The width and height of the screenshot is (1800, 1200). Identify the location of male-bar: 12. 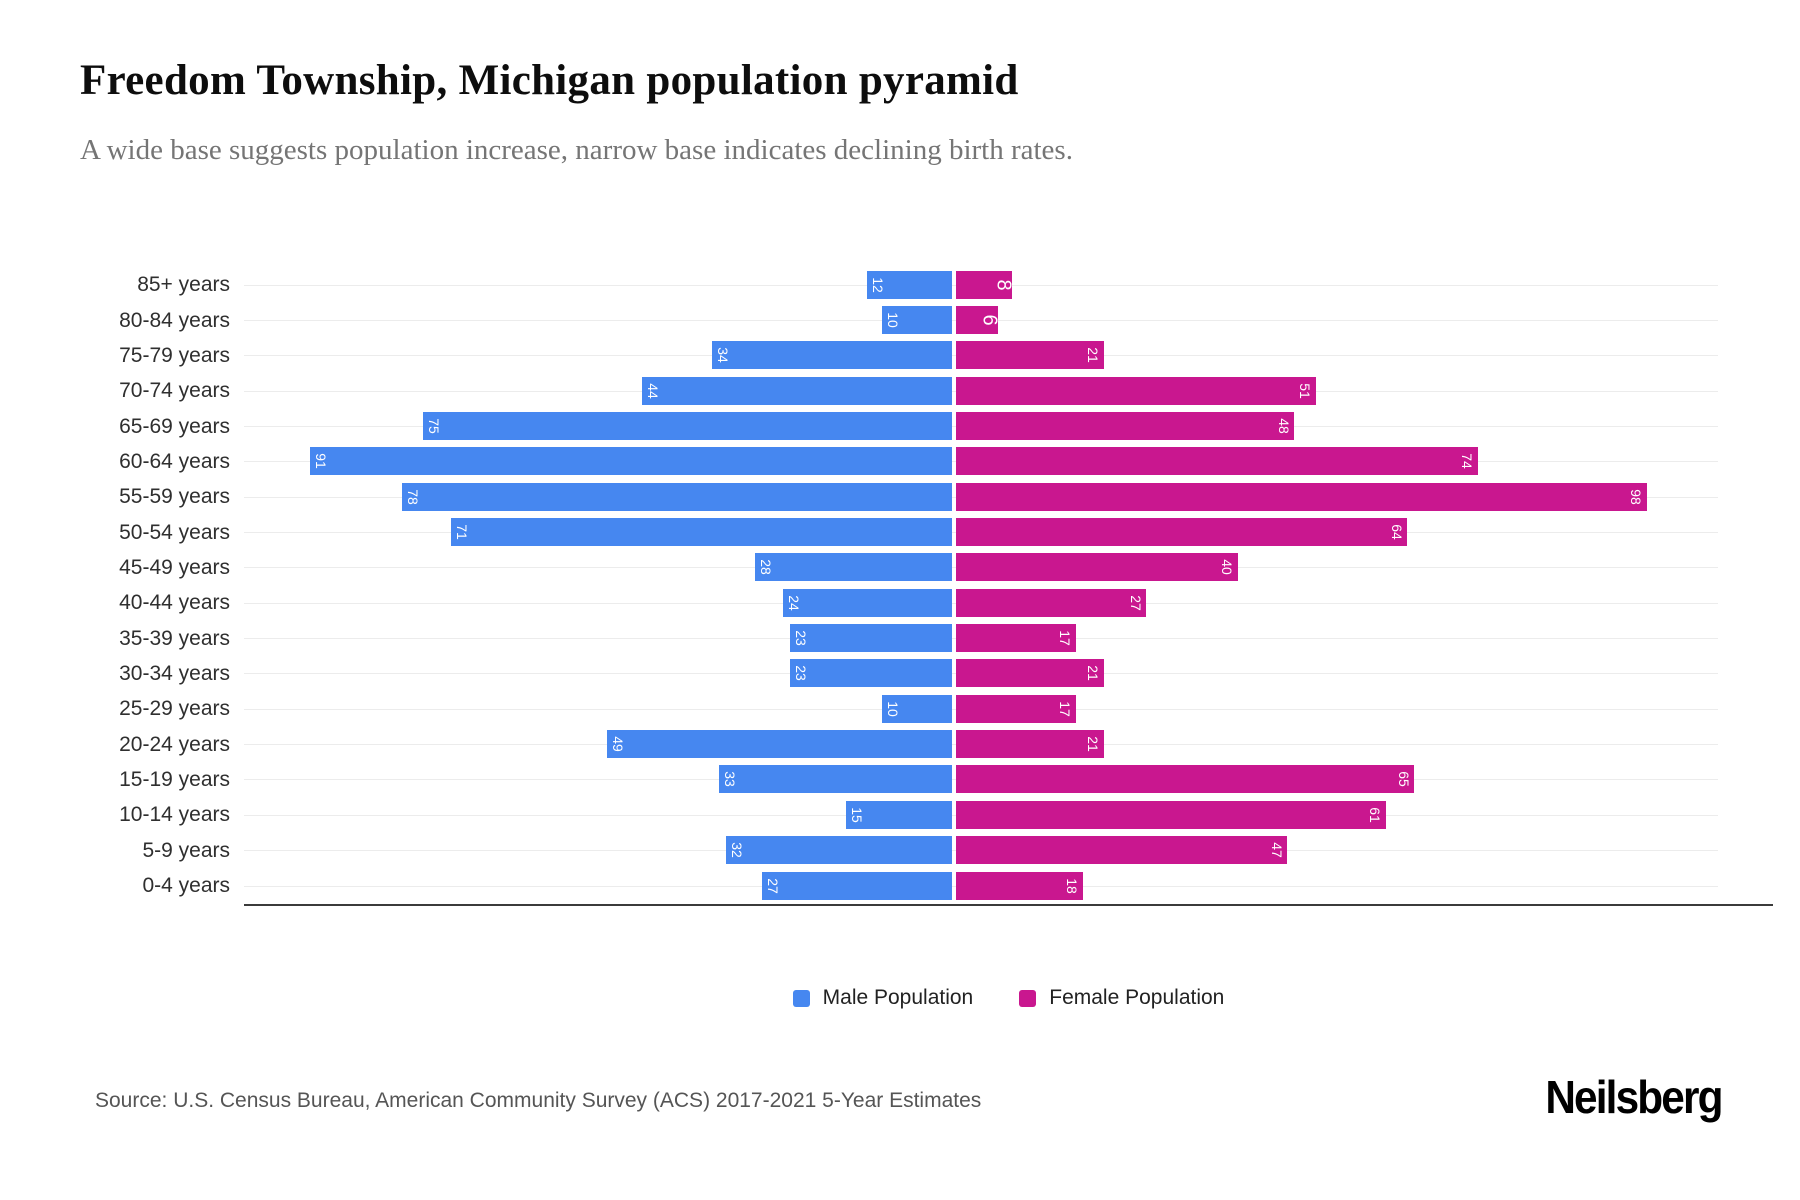
(909, 284).